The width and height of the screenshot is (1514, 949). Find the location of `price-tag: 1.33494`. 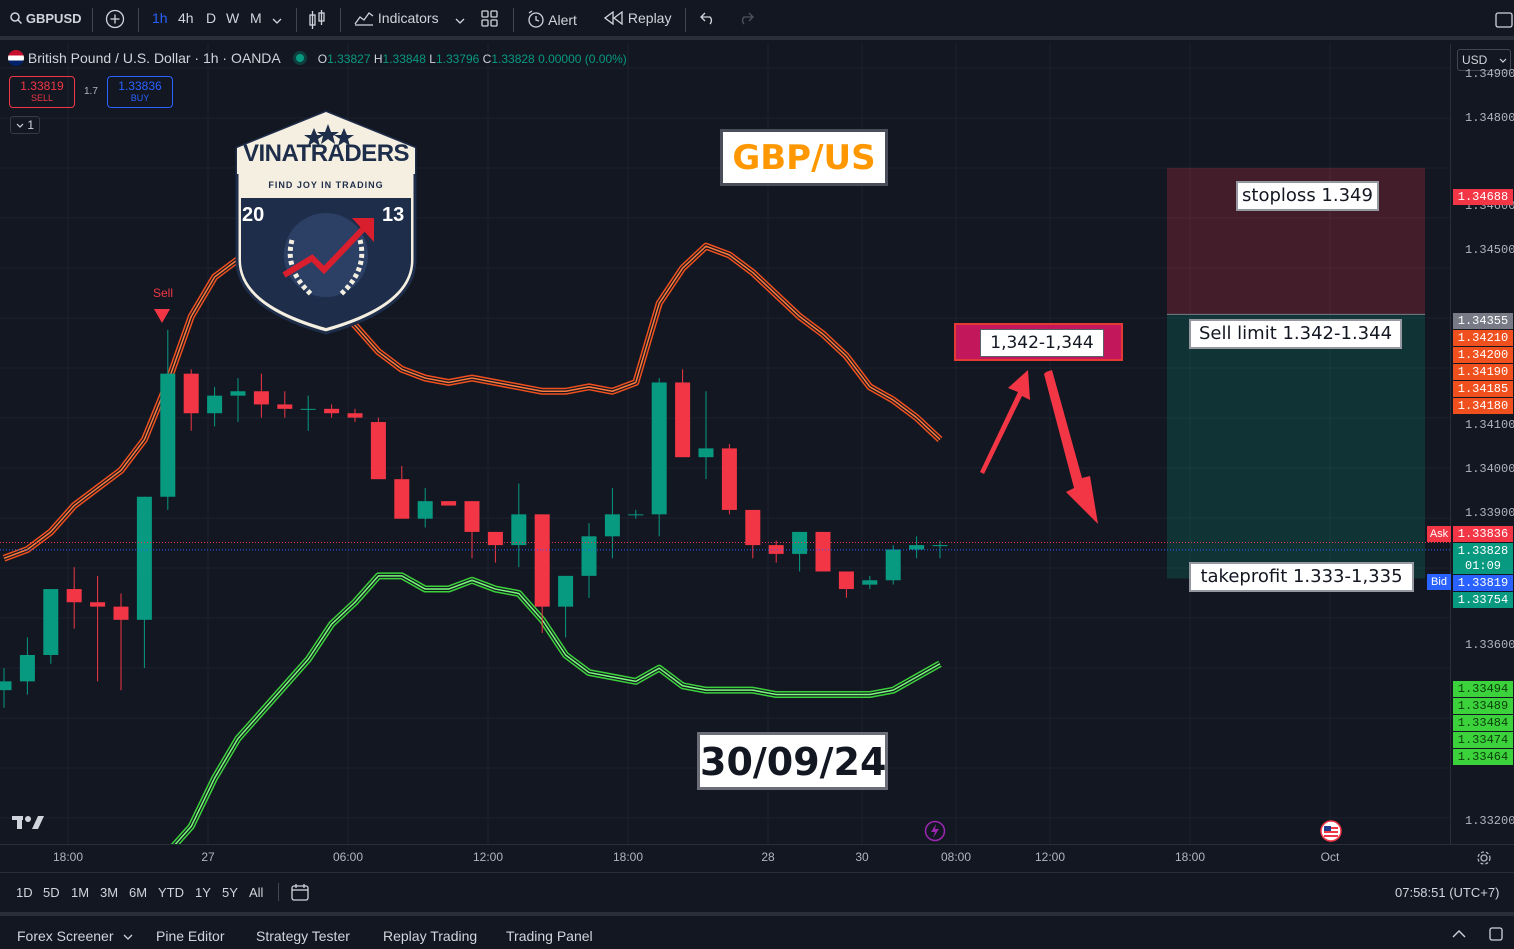

price-tag: 1.33494 is located at coordinates (1483, 689).